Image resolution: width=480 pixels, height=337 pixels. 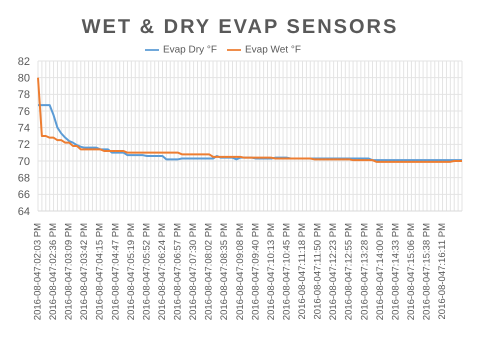 What do you see at coordinates (24, 178) in the screenshot?
I see `y-tick-label: 68` at bounding box center [24, 178].